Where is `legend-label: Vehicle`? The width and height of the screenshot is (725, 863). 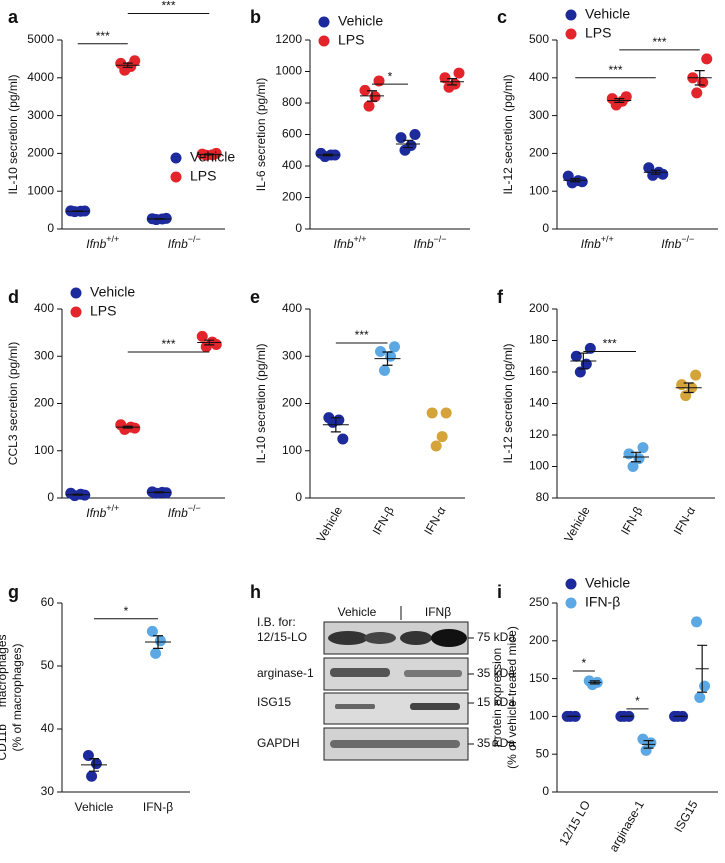
legend-label: Vehicle is located at coordinates (212, 157).